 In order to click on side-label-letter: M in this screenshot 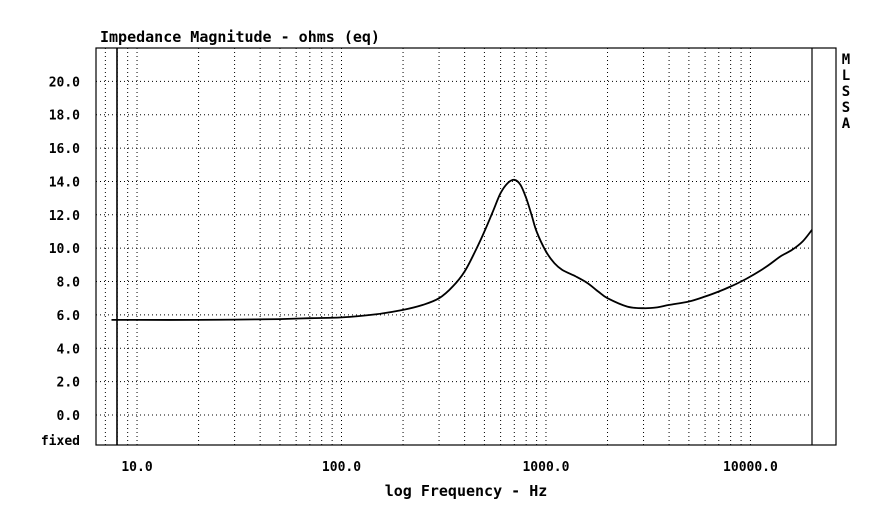, I will do `click(846, 60)`.